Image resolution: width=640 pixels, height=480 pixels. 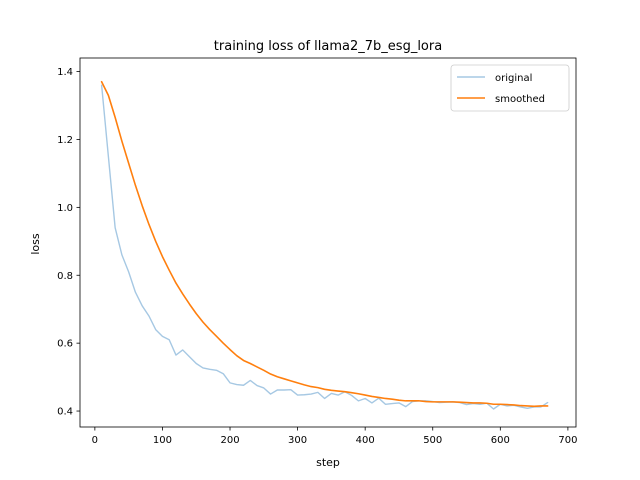 I want to click on legend-label-original: original, so click(x=513, y=78).